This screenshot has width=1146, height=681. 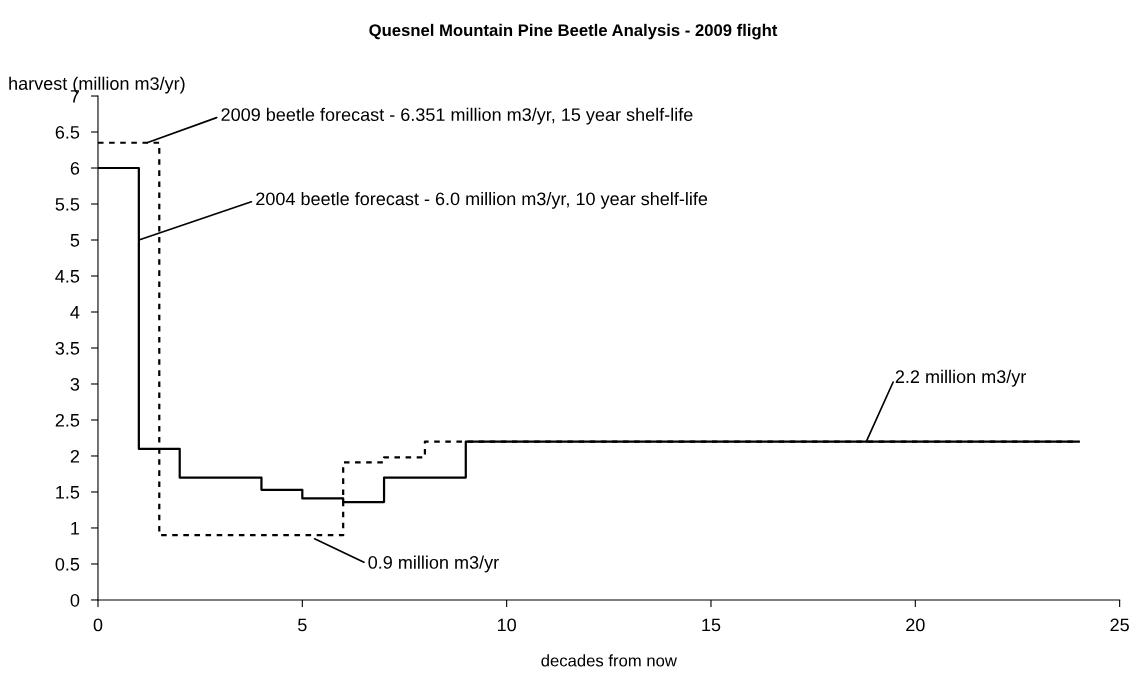 What do you see at coordinates (961, 378) in the screenshot?
I see `annotation: 2.2 million m3/yr` at bounding box center [961, 378].